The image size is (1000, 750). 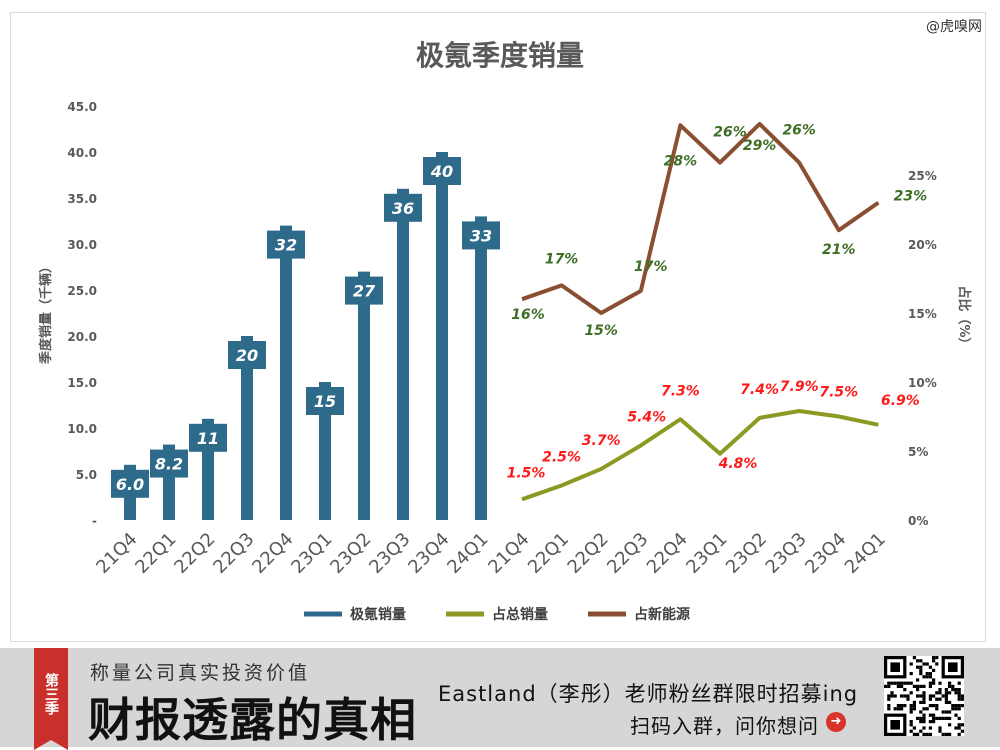 What do you see at coordinates (601, 441) in the screenshot?
I see `data-label: 3.7%` at bounding box center [601, 441].